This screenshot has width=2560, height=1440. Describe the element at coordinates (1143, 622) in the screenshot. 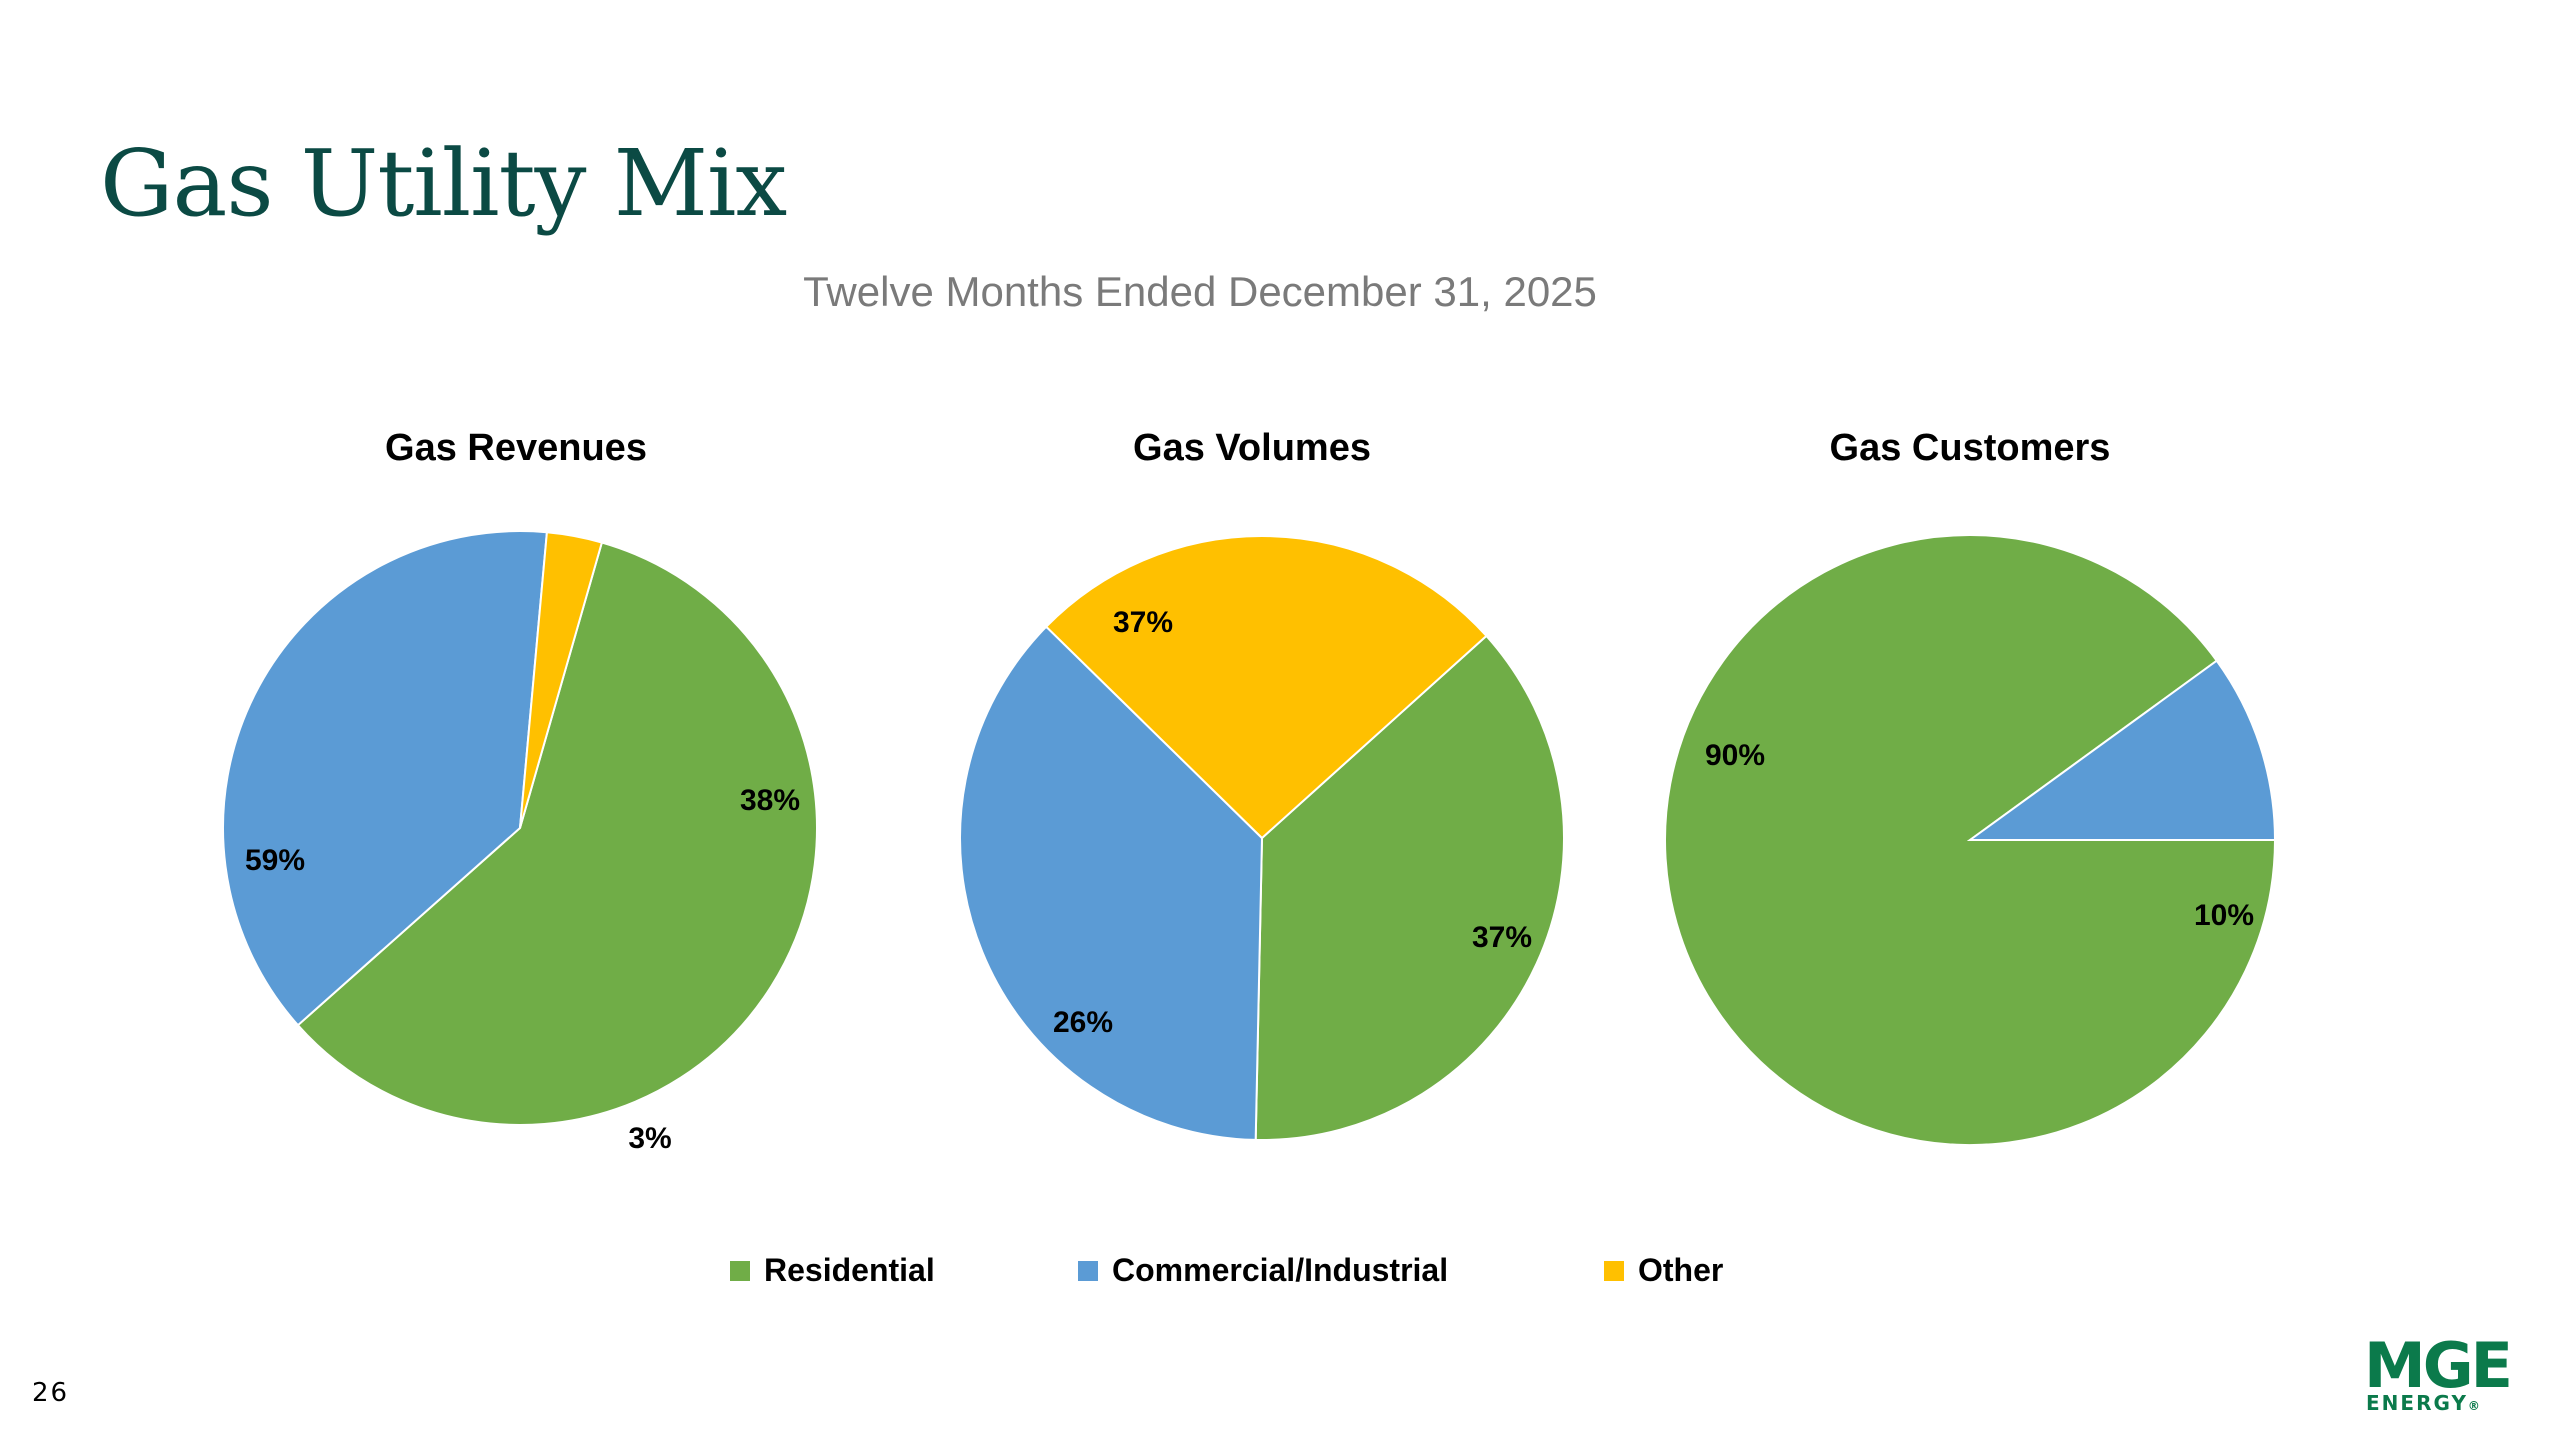

I see `data-label-residential: 37%` at that location.